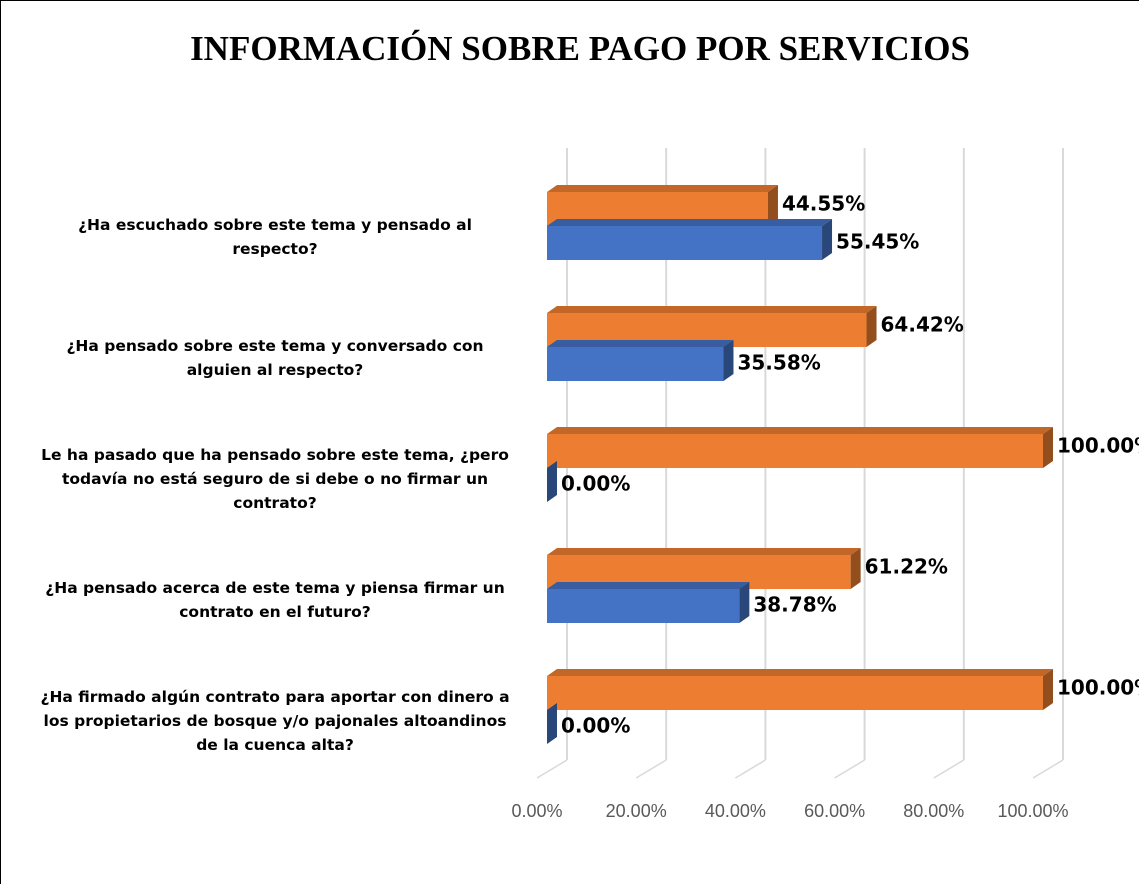 This screenshot has width=1139, height=884. Describe the element at coordinates (933, 811) in the screenshot. I see `x-tick-label: 80.00%` at that location.